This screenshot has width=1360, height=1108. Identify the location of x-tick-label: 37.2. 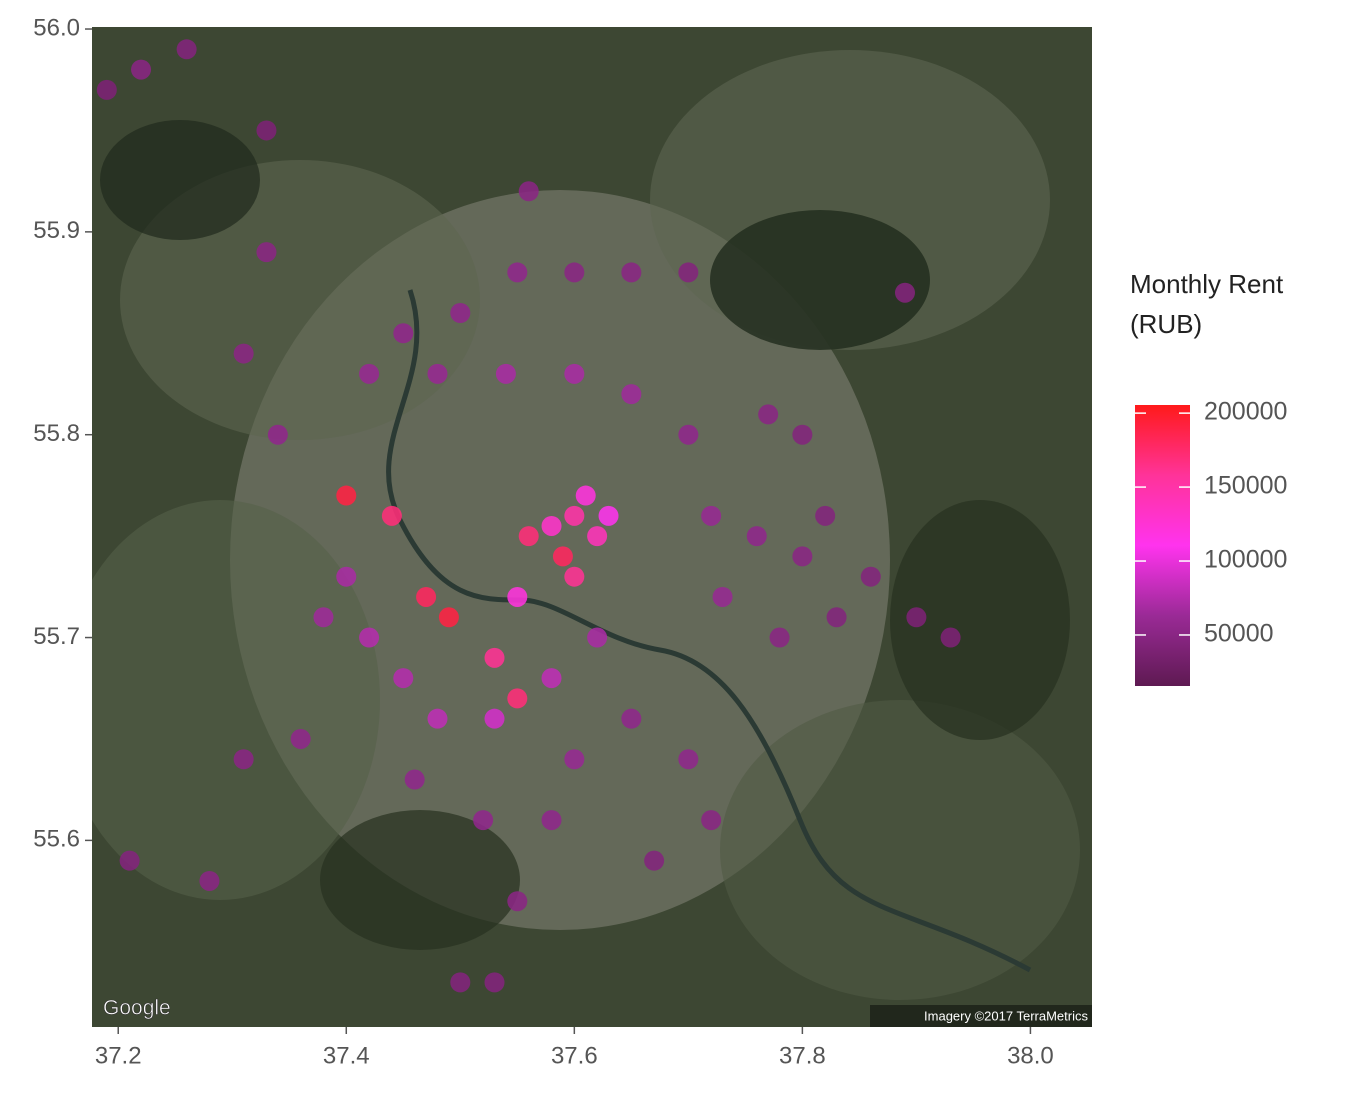
(118, 1055).